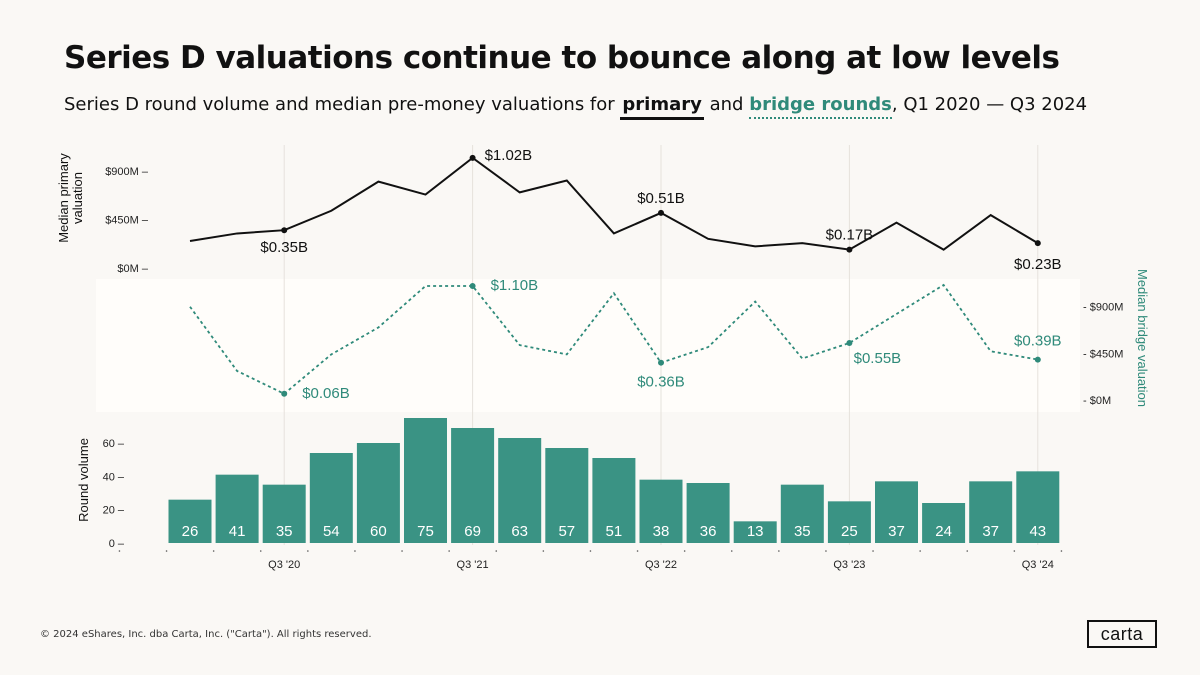  I want to click on primary-data-label: $0.17B, so click(850, 235).